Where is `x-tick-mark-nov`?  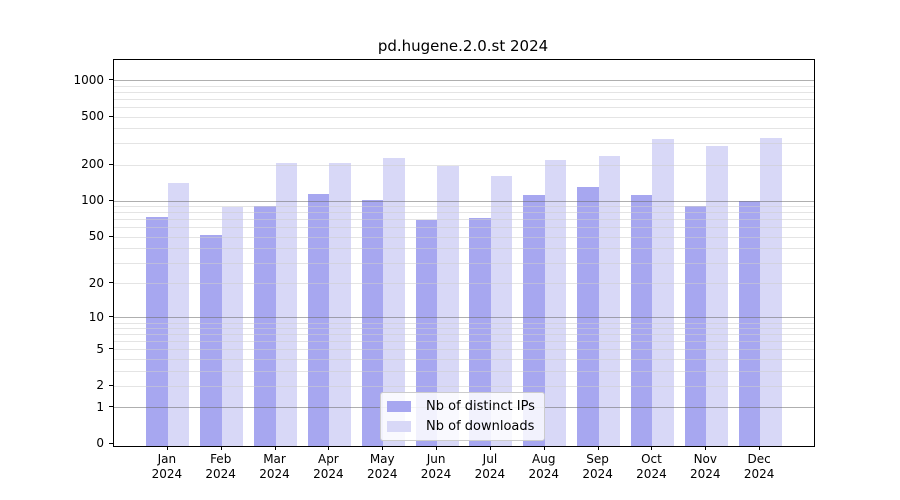 x-tick-mark-nov is located at coordinates (706, 448).